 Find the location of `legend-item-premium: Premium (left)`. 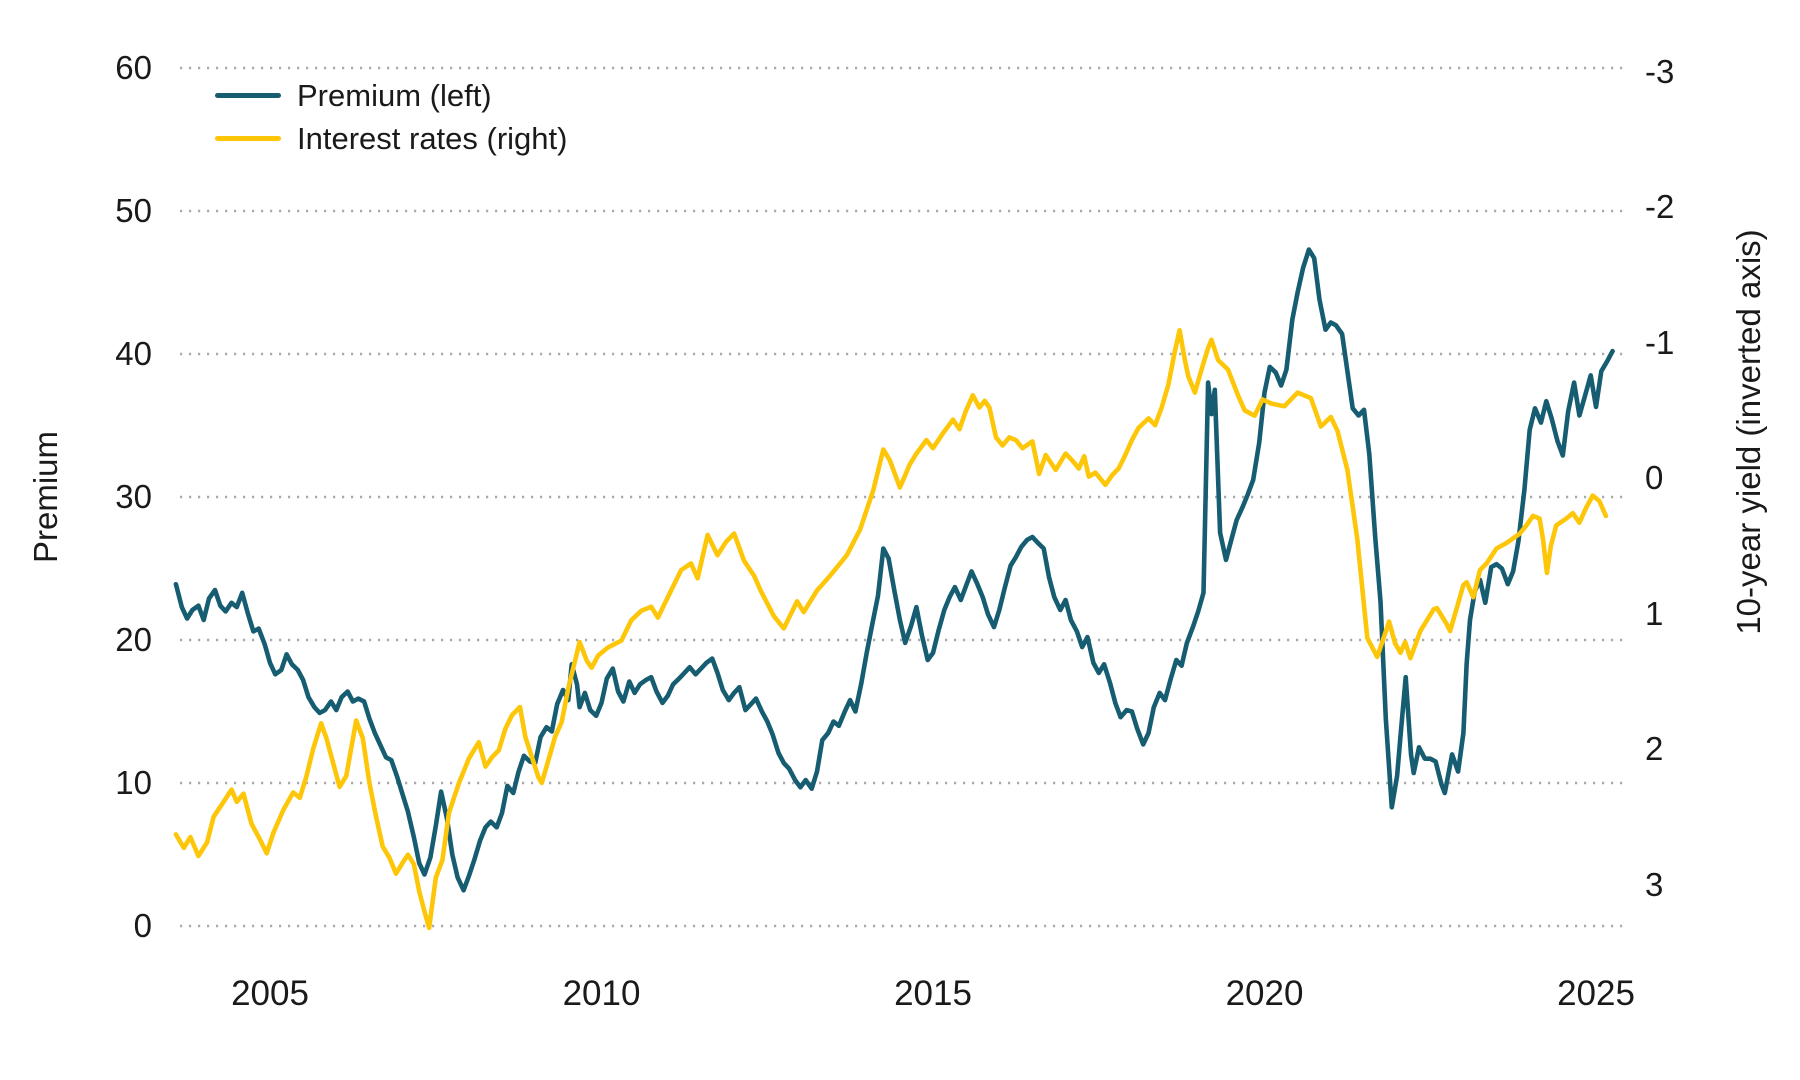

legend-item-premium: Premium (left) is located at coordinates (391, 95).